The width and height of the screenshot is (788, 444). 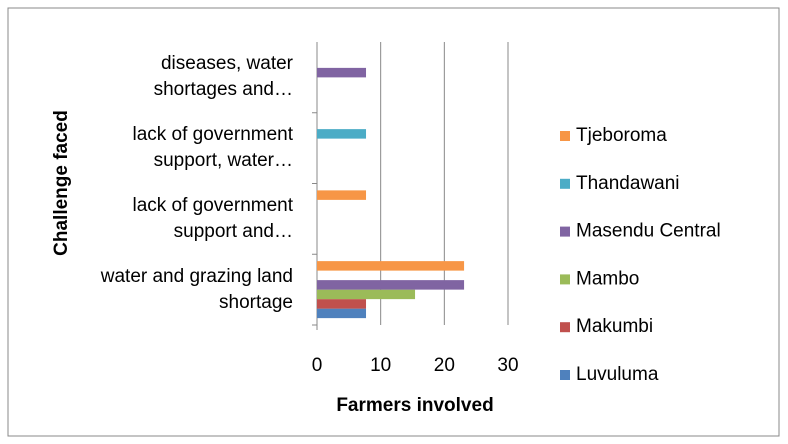 I want to click on legend-label: Thandawani, so click(x=628, y=183).